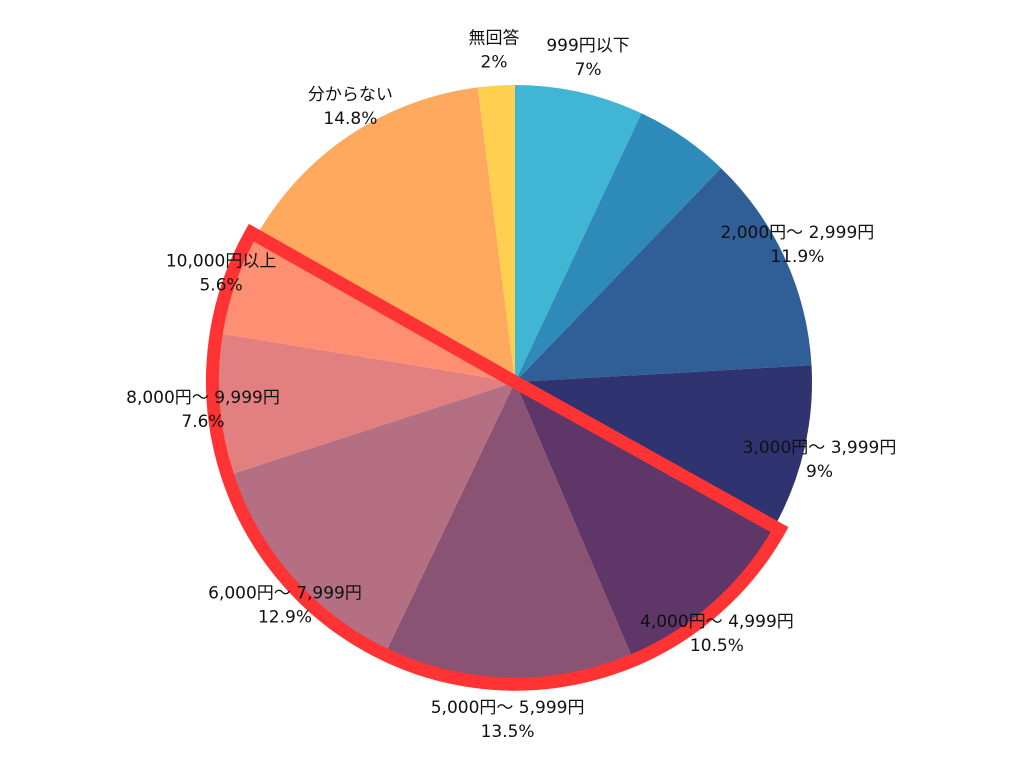 Image resolution: width=1024 pixels, height=768 pixels. Describe the element at coordinates (494, 51) in the screenshot. I see `slice-label: 無回答 2%` at that location.